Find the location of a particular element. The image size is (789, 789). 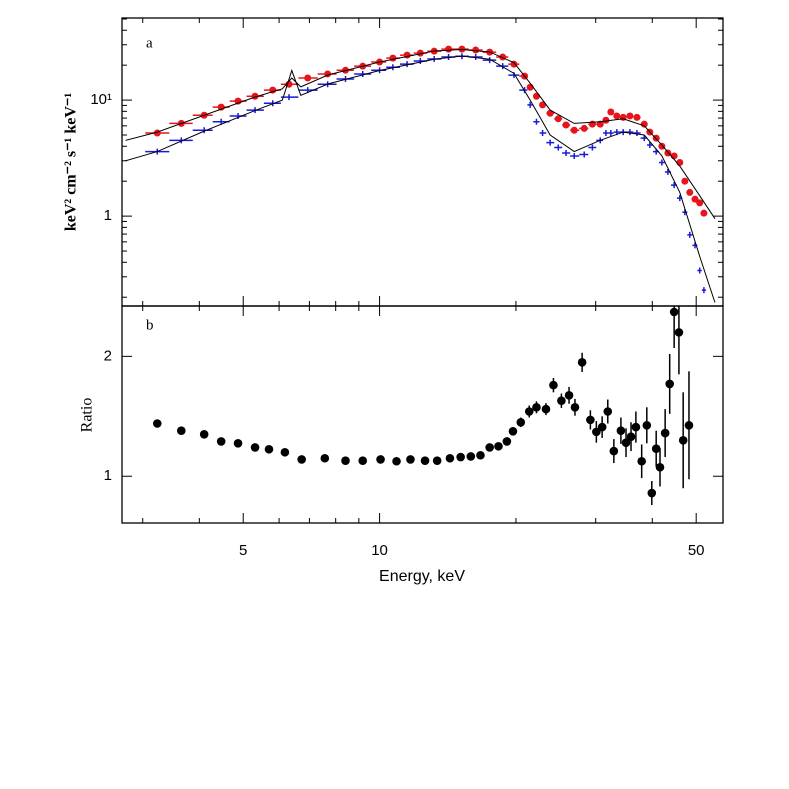

x-tick-label: 5 is located at coordinates (243, 550).